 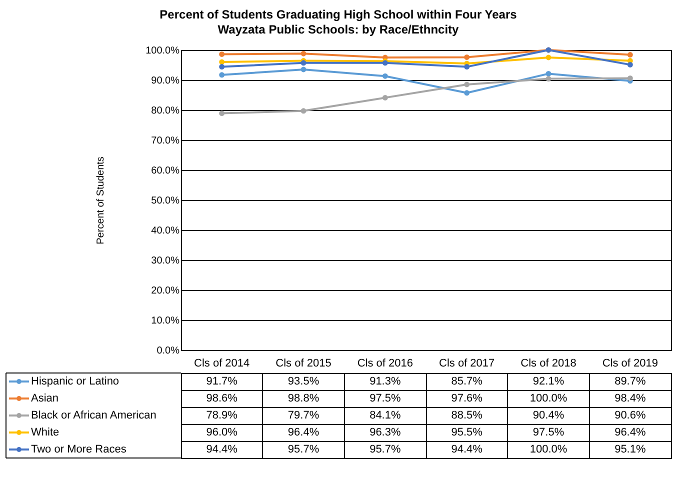 I want to click on data-label: 95.5%, so click(x=467, y=432).